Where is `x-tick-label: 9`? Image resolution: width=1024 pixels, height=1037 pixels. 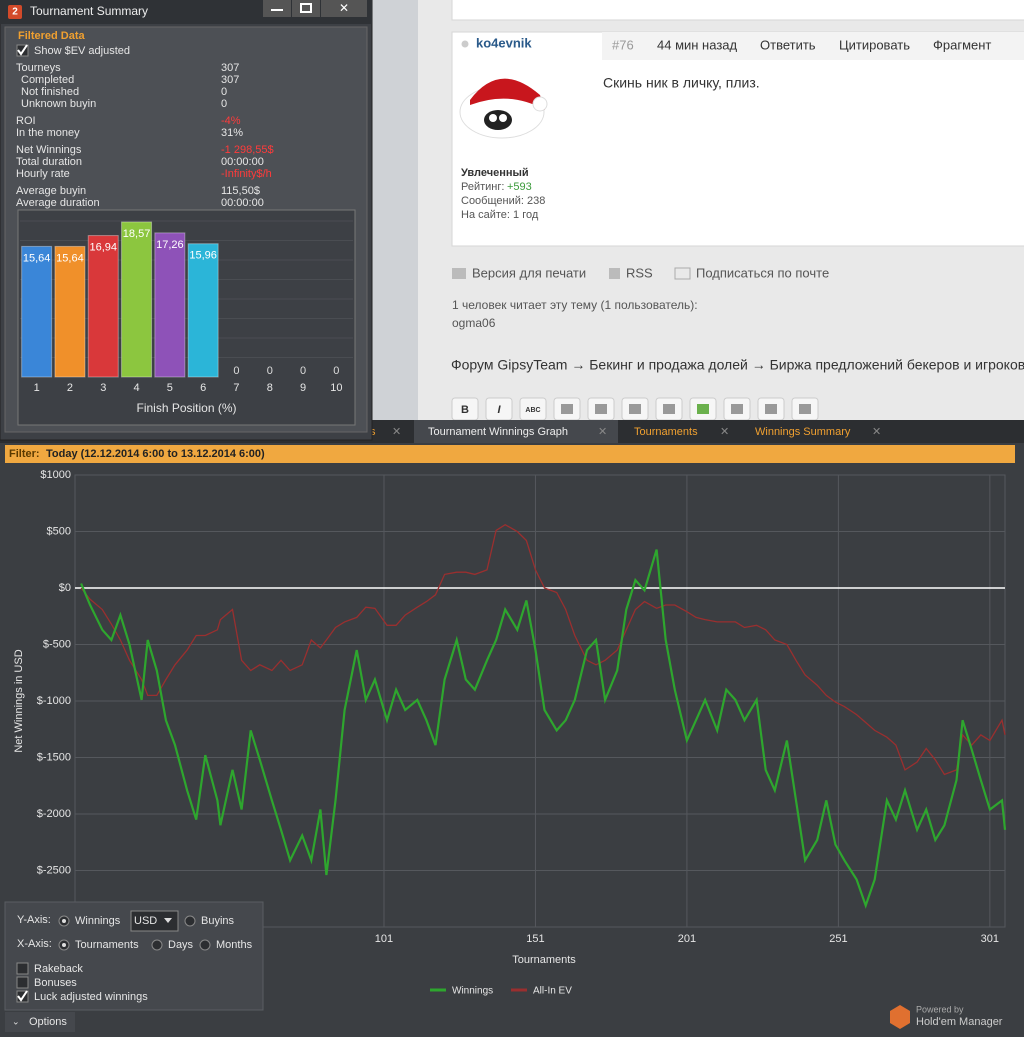
x-tick-label: 9 is located at coordinates (303, 388).